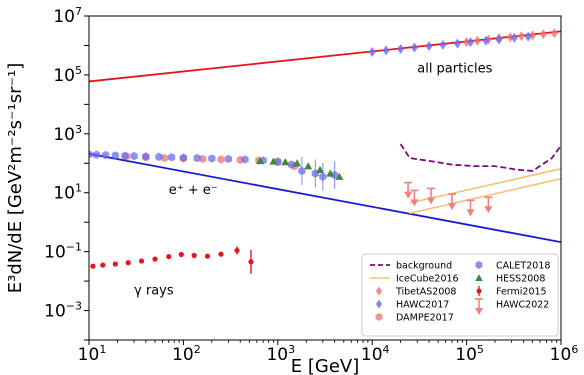 The image size is (584, 375). I want to click on legend-entry: background, so click(411, 266).